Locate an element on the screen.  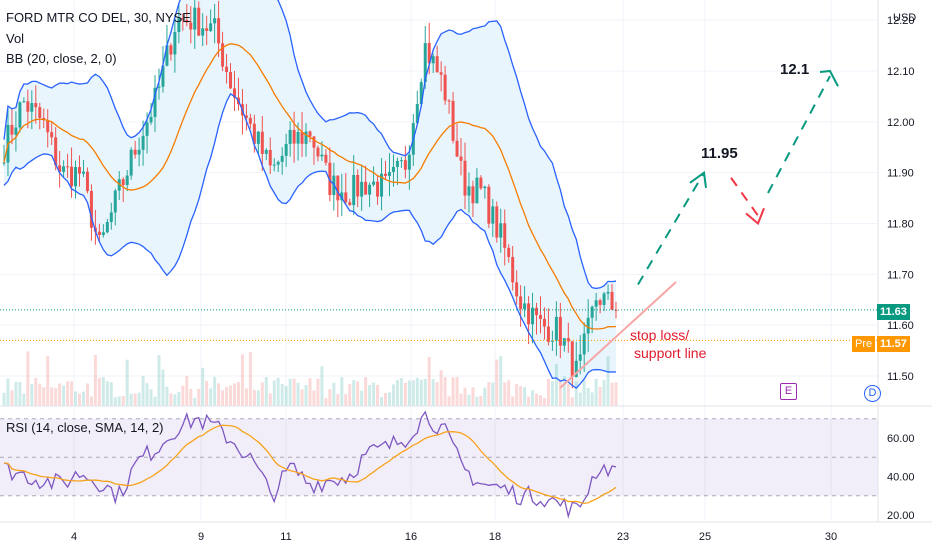
volume-legend: Vol is located at coordinates (15, 38).